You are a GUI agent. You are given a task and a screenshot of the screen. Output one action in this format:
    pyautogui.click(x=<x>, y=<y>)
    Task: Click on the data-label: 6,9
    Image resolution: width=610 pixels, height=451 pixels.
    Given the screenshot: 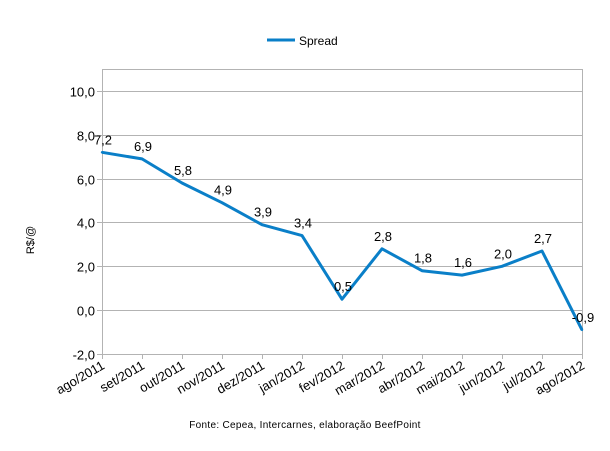 What is the action you would take?
    pyautogui.click(x=143, y=146)
    